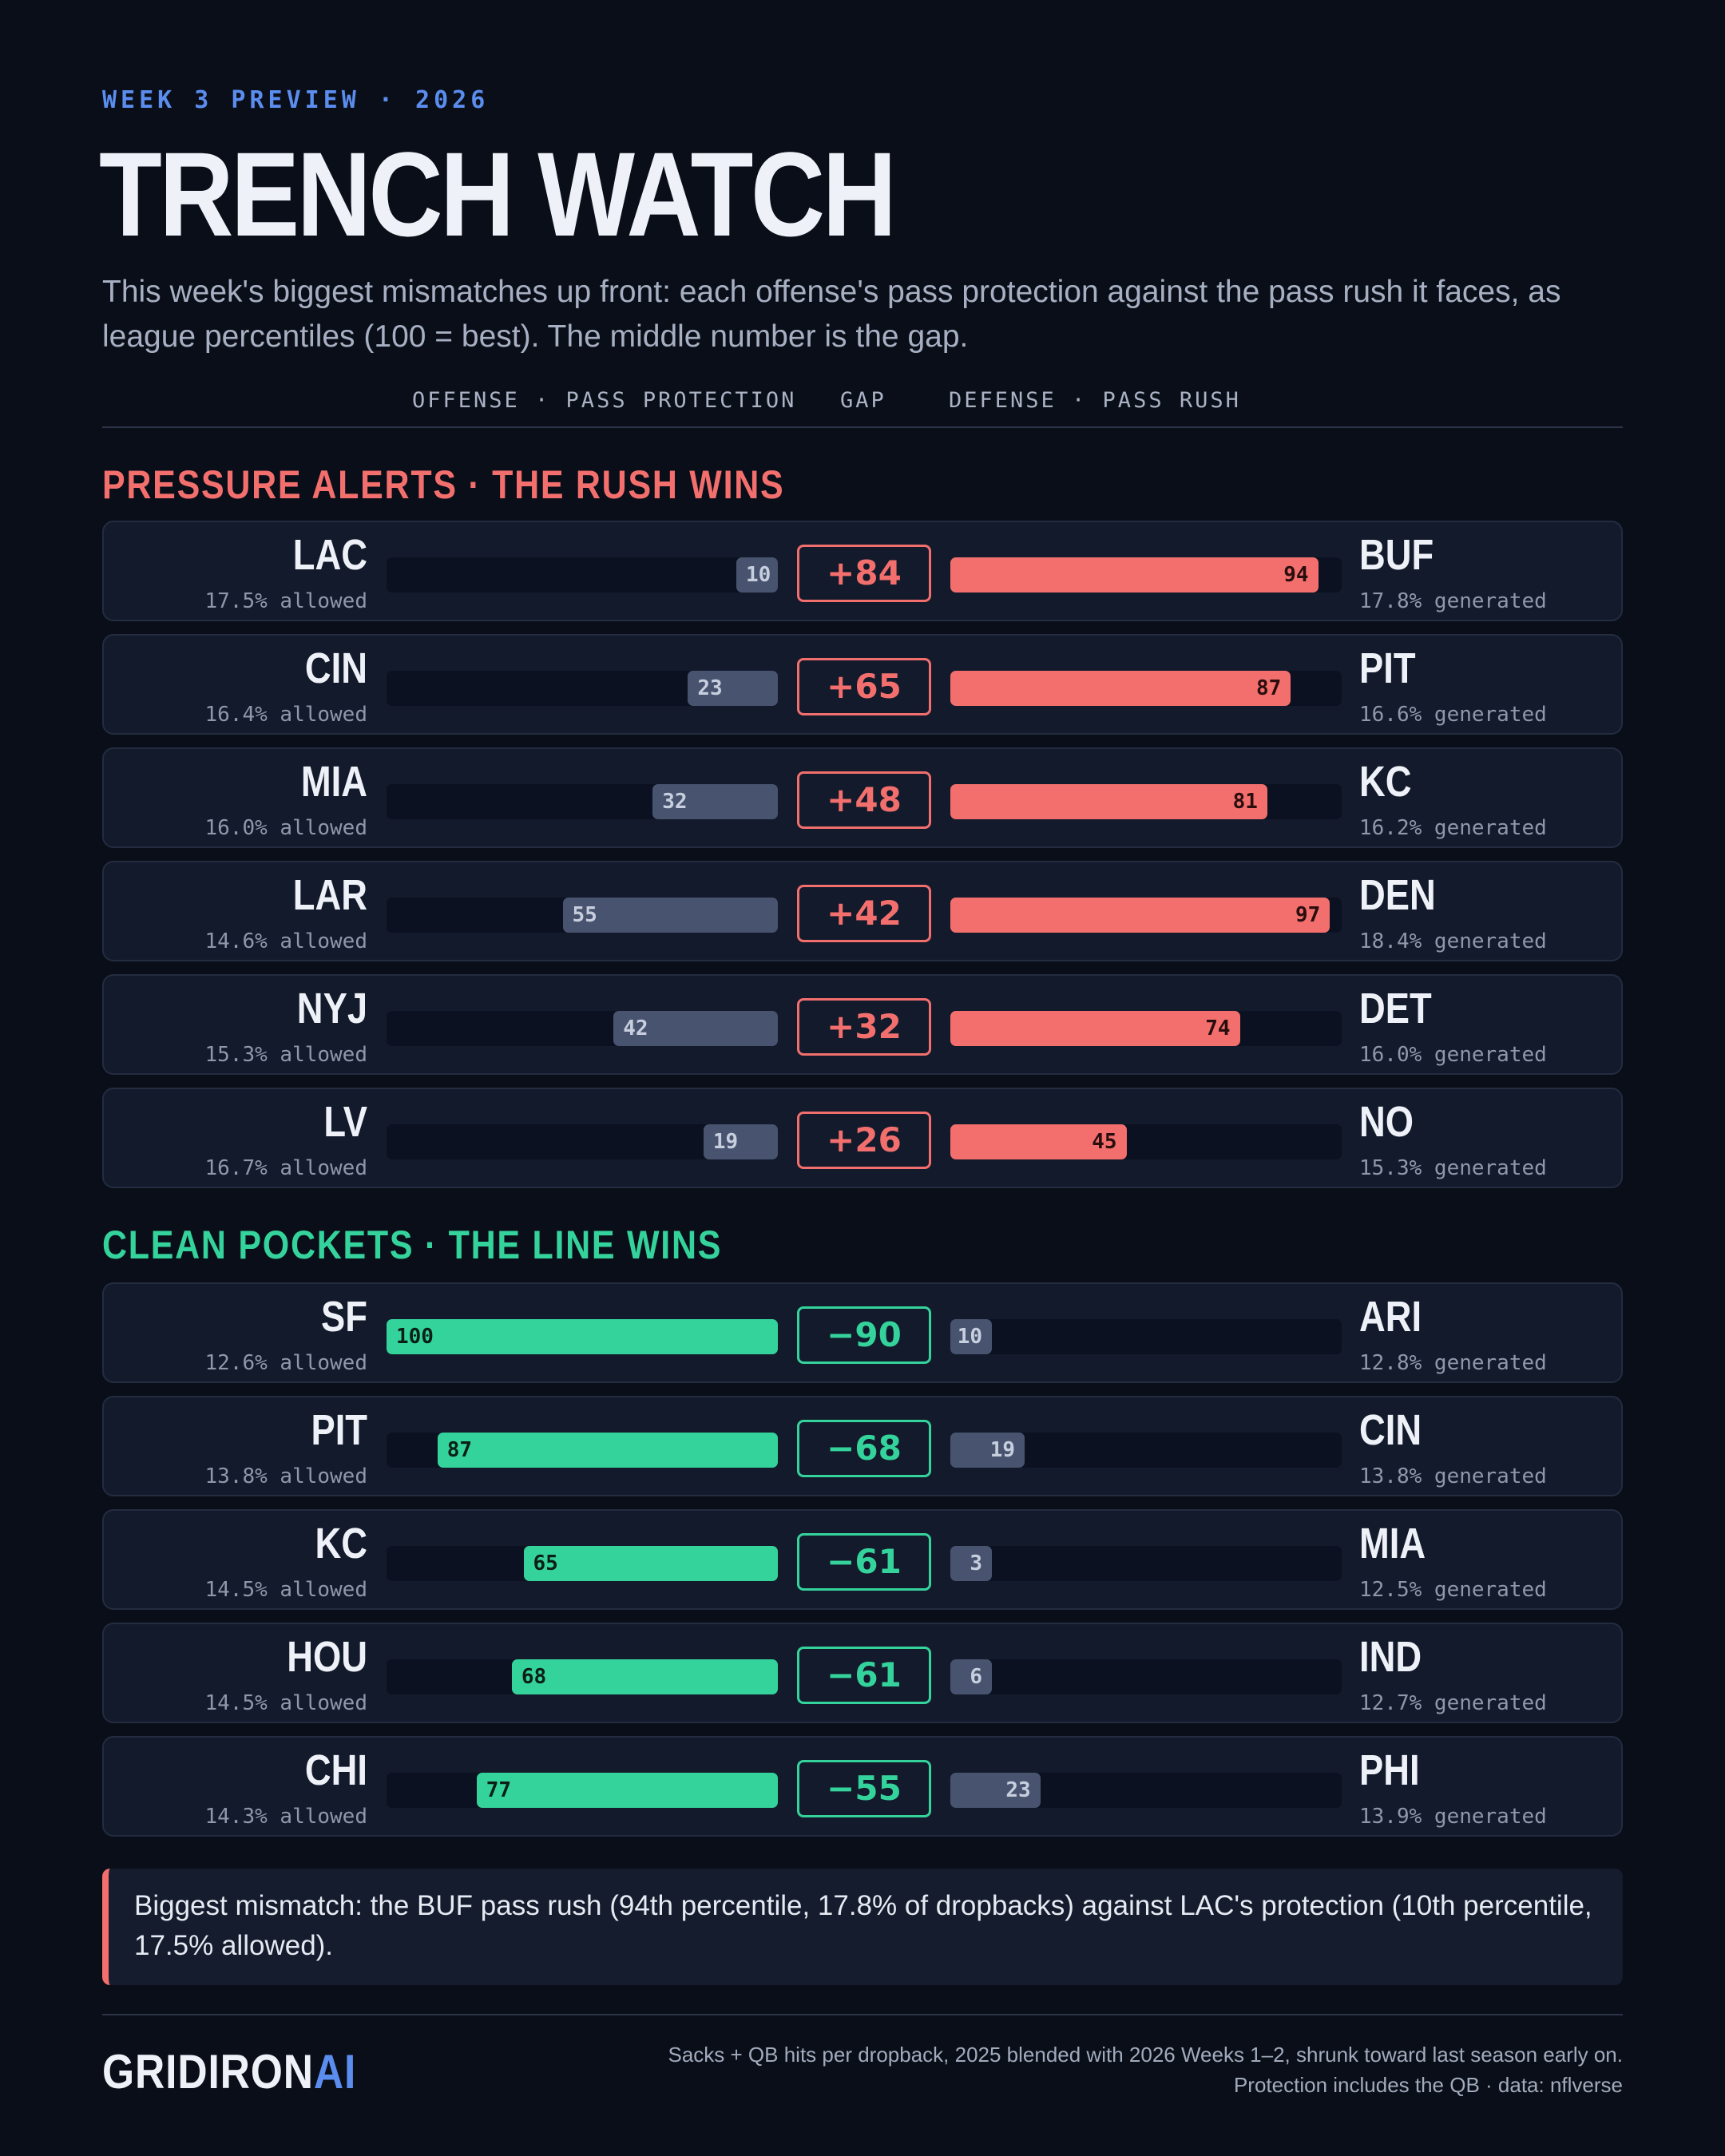 This screenshot has height=2156, width=1725. I want to click on defense-stat: 16.2% generated, so click(1453, 828).